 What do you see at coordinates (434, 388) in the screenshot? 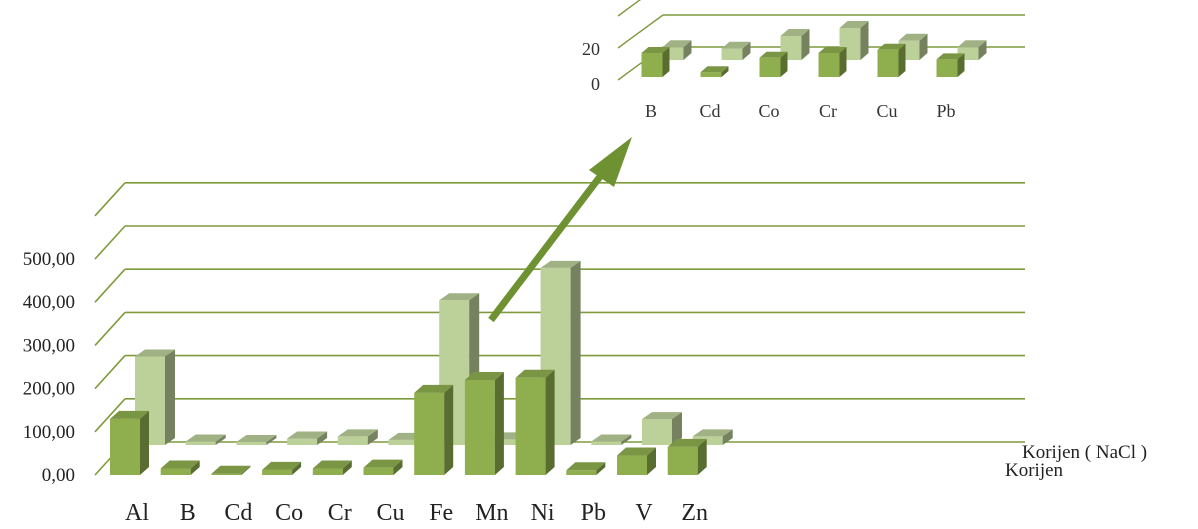
I see `bar-korijen-fe-top` at bounding box center [434, 388].